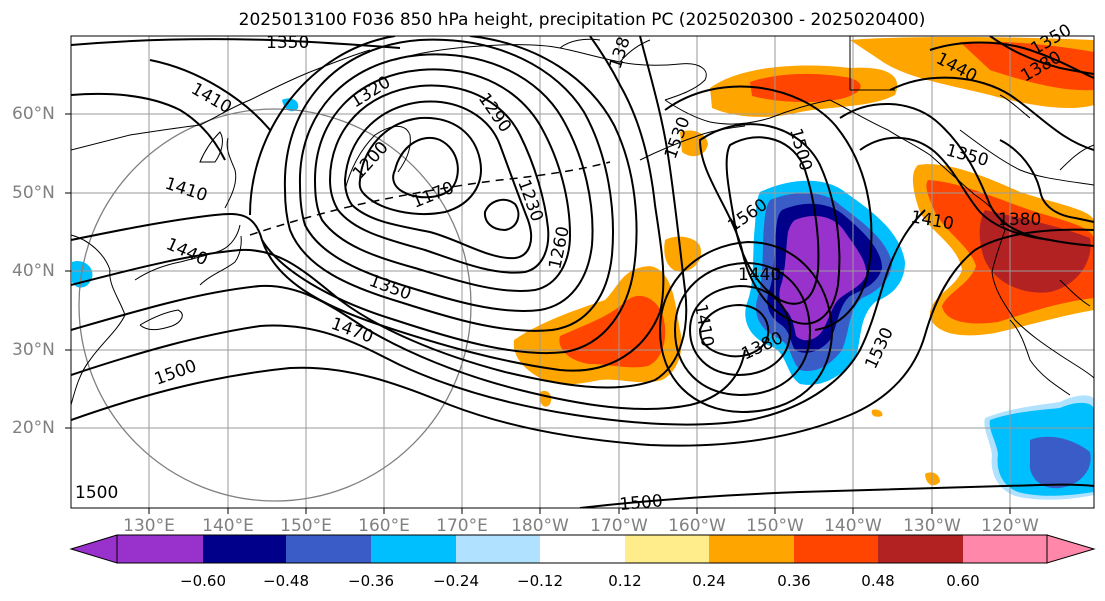 This screenshot has width=1105, height=601. I want to click on colorbar, so click(582, 549).